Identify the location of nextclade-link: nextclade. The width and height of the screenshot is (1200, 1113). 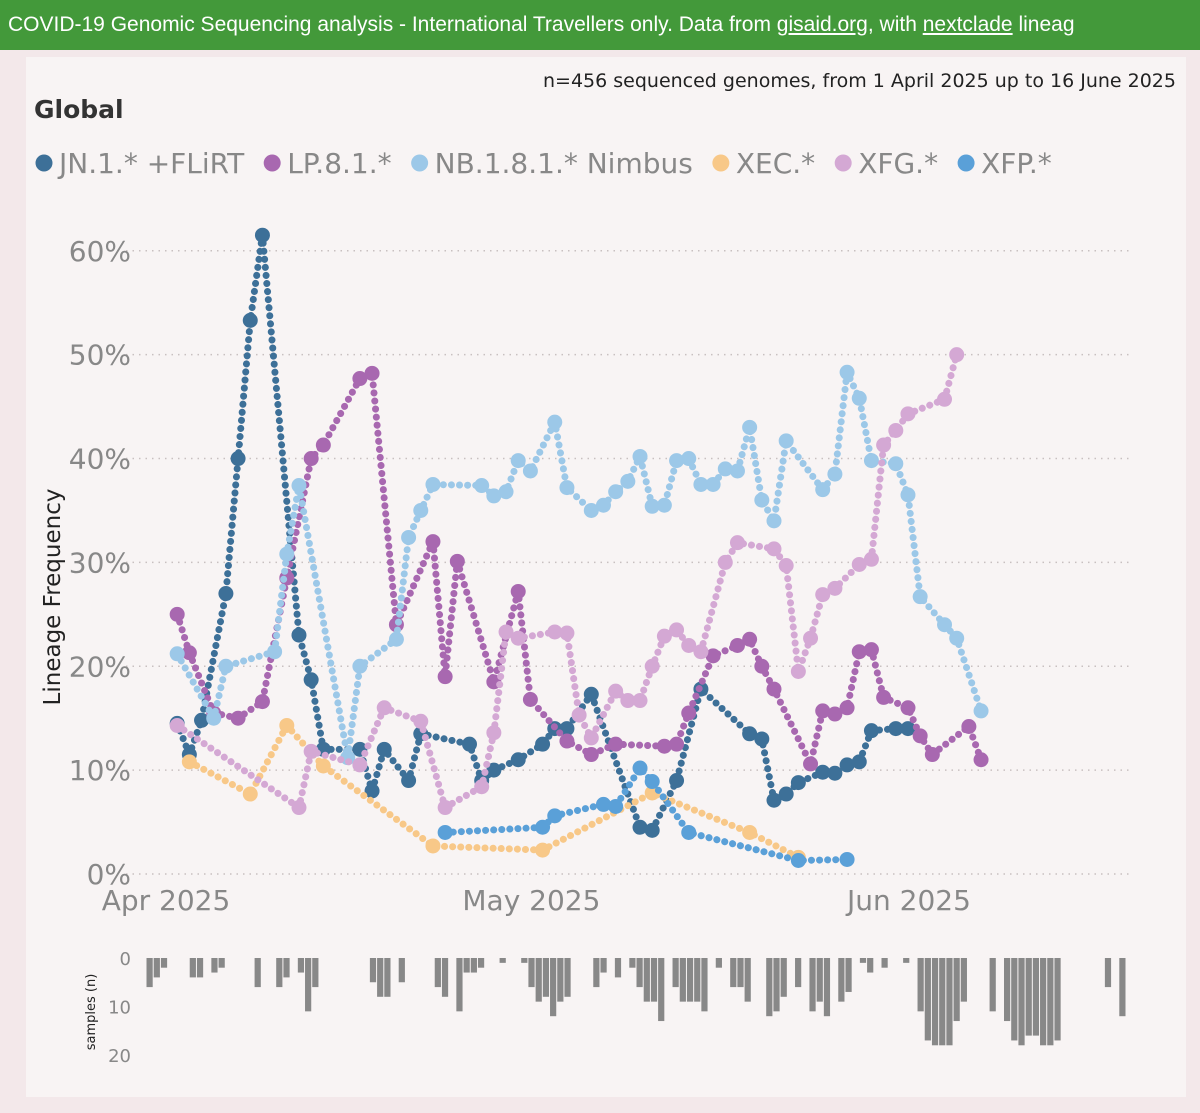
(967, 24).